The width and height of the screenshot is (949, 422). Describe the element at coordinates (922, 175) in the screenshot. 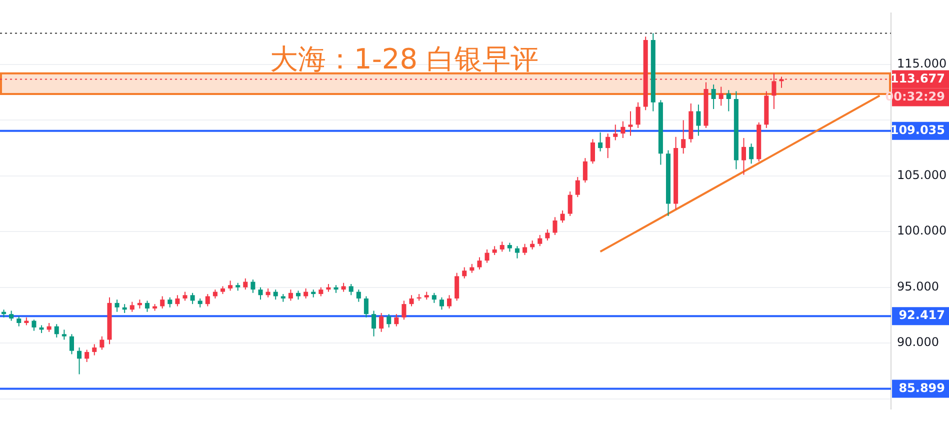

I see `y-tick-label: 105.000` at that location.